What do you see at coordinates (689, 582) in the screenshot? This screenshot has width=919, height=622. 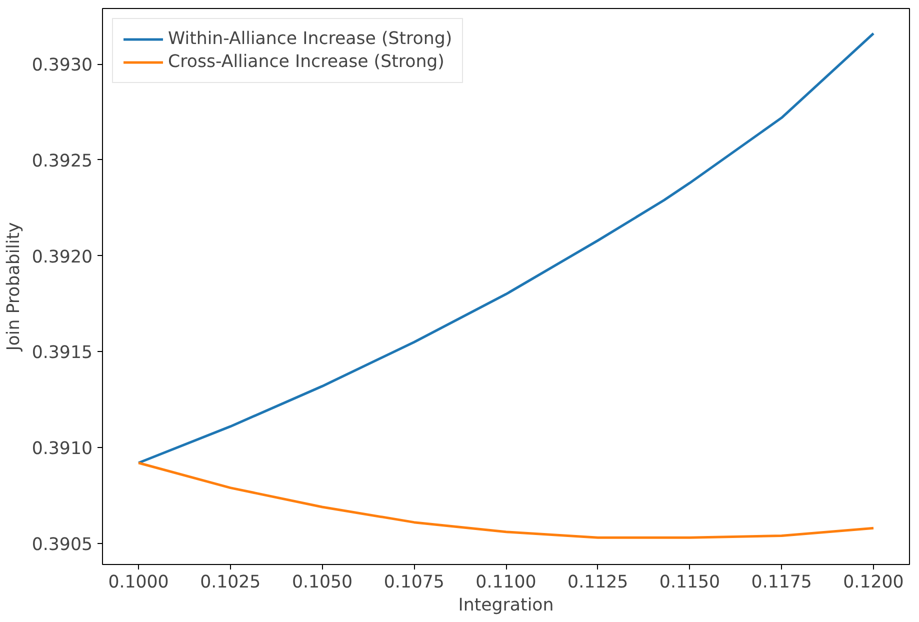 I see `x-tick-label: 0.1150` at bounding box center [689, 582].